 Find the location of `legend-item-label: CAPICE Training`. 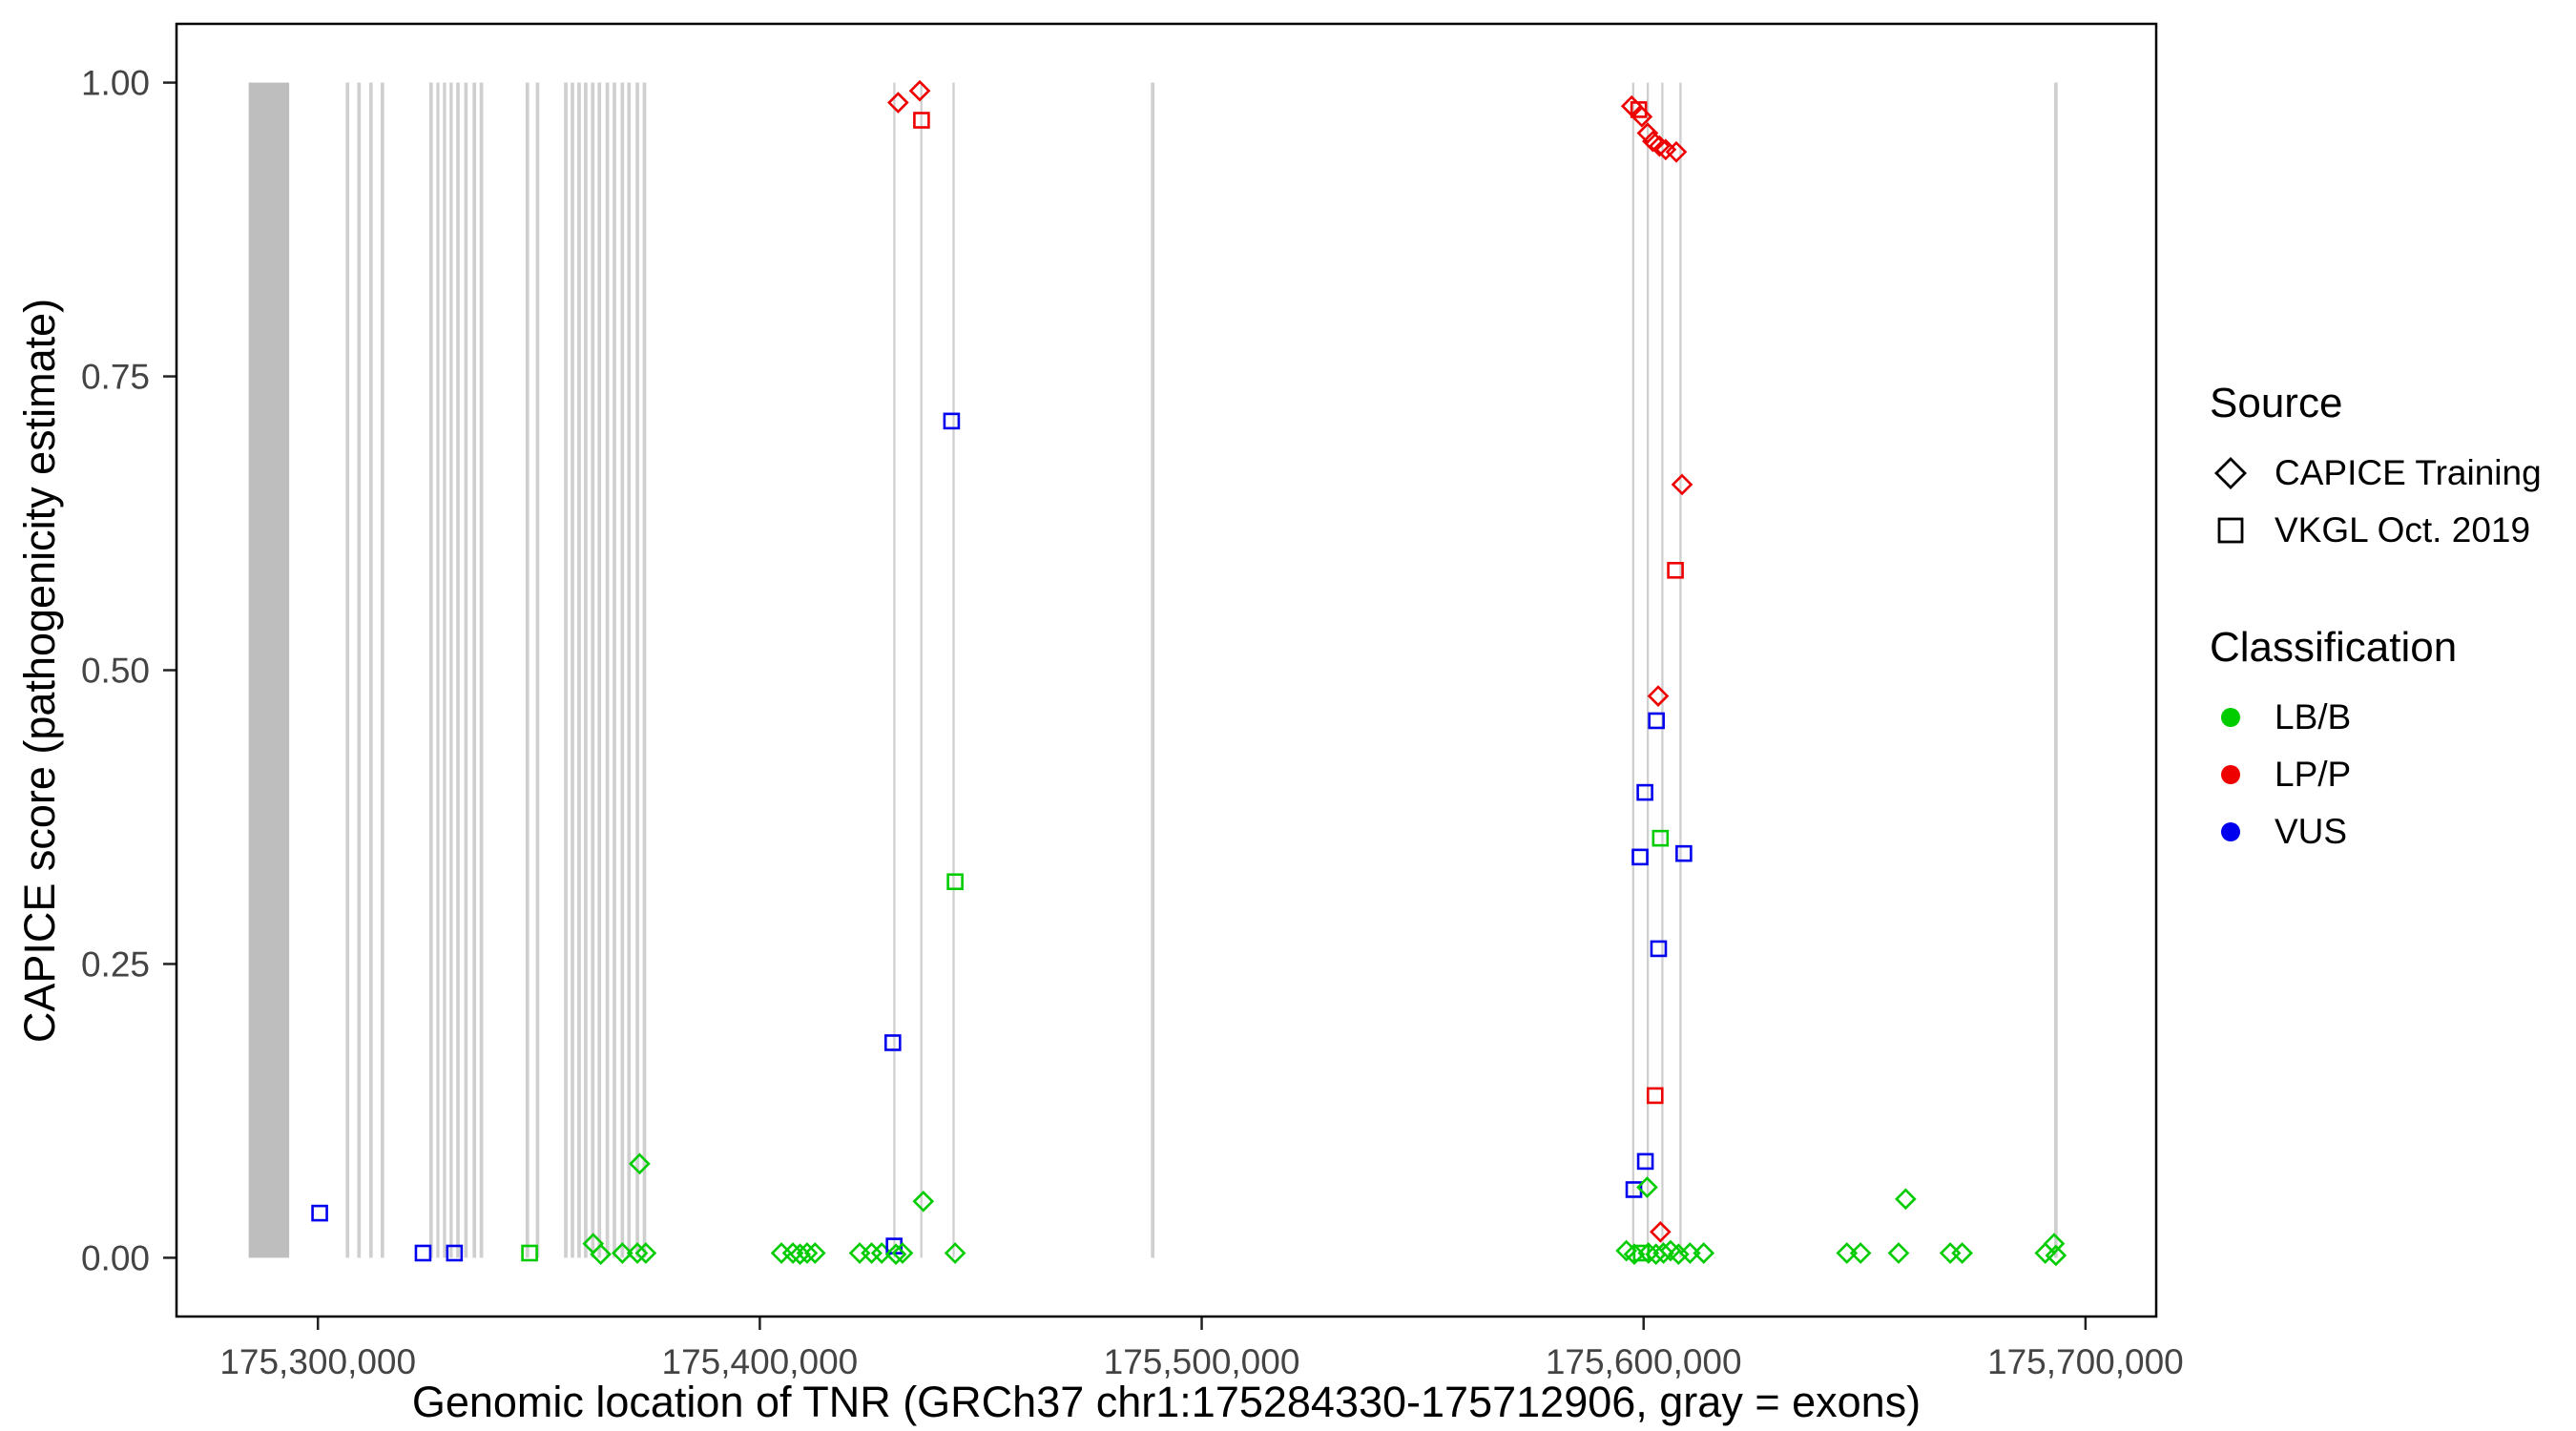

legend-item-label: CAPICE Training is located at coordinates (2408, 472).